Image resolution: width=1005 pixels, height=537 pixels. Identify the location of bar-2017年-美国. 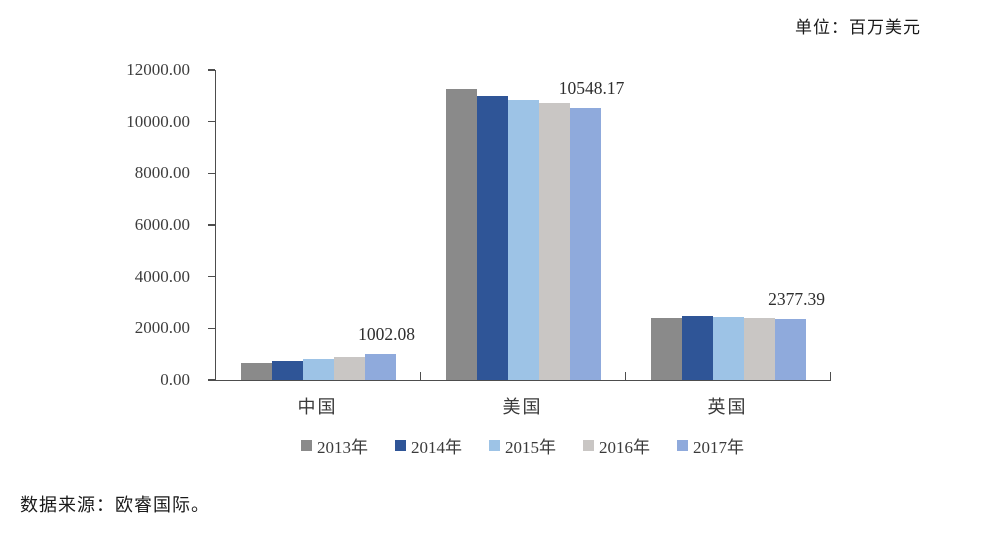
(585, 243).